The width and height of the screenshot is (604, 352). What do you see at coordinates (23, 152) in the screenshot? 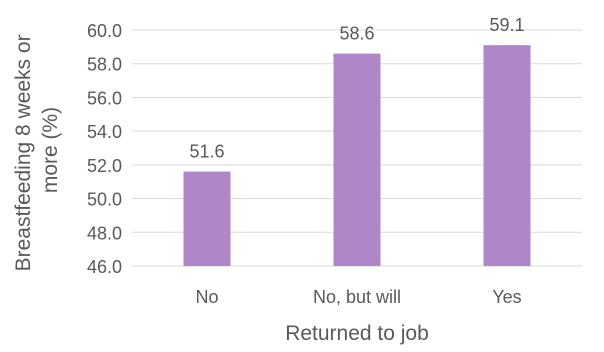
I see `y-axis-title-line-1: Breastfeeding 8 weeks or` at bounding box center [23, 152].